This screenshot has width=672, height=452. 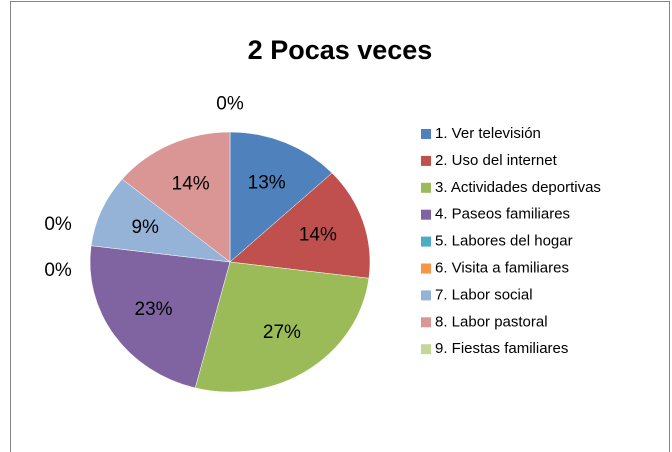 I want to click on legend-label: 2. Uso del internet, so click(x=496, y=160).